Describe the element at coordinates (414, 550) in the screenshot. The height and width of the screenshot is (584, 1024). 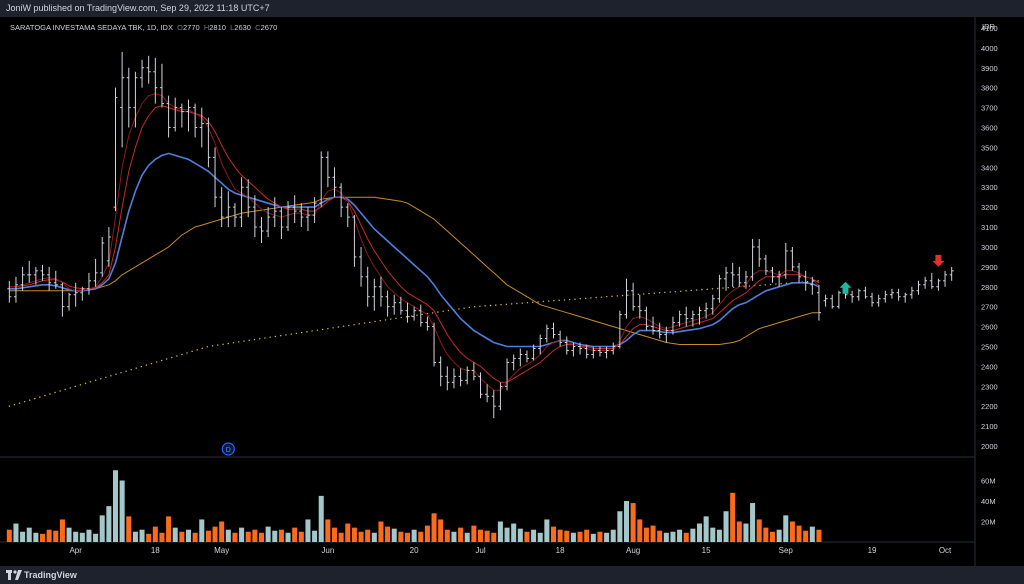
I see `time-tick-label: 20` at that location.